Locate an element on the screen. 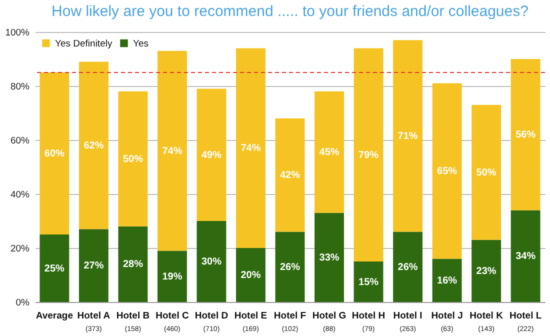  data-label: 23% is located at coordinates (486, 271).